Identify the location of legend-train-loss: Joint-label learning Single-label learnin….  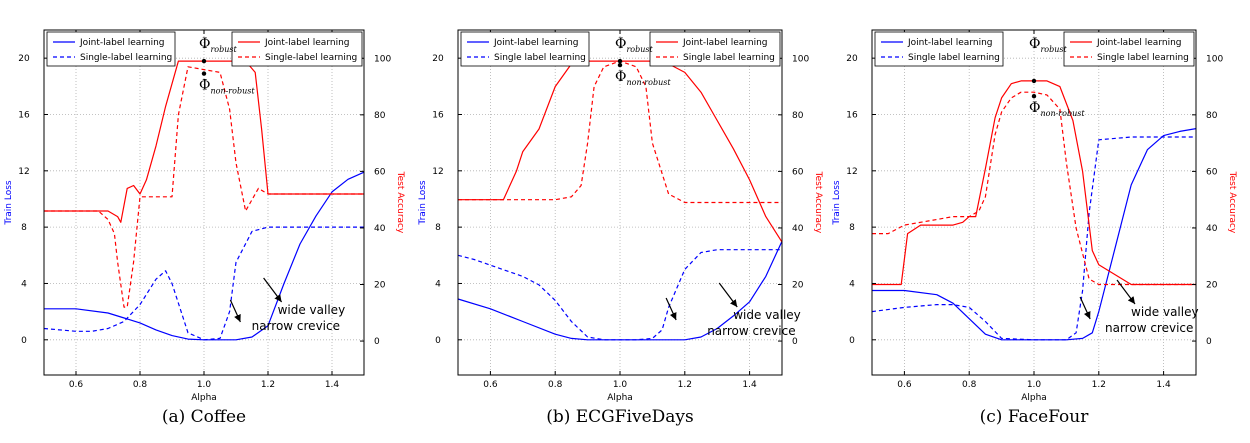
(111, 49).